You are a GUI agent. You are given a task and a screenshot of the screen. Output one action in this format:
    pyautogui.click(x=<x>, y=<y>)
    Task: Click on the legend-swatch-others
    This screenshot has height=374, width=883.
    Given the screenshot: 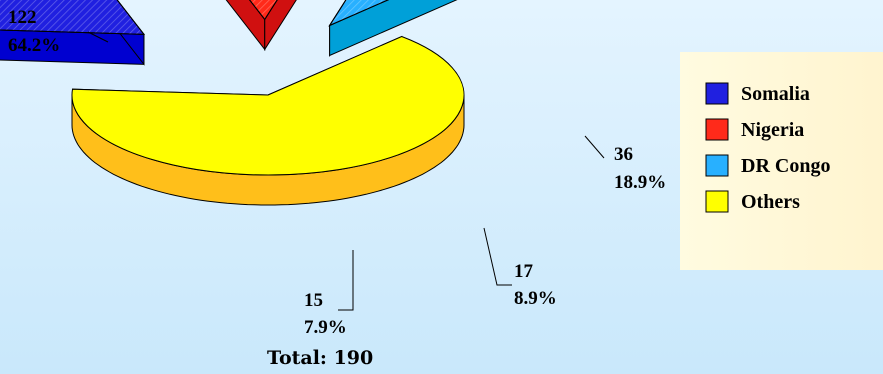 What is the action you would take?
    pyautogui.click(x=717, y=201)
    